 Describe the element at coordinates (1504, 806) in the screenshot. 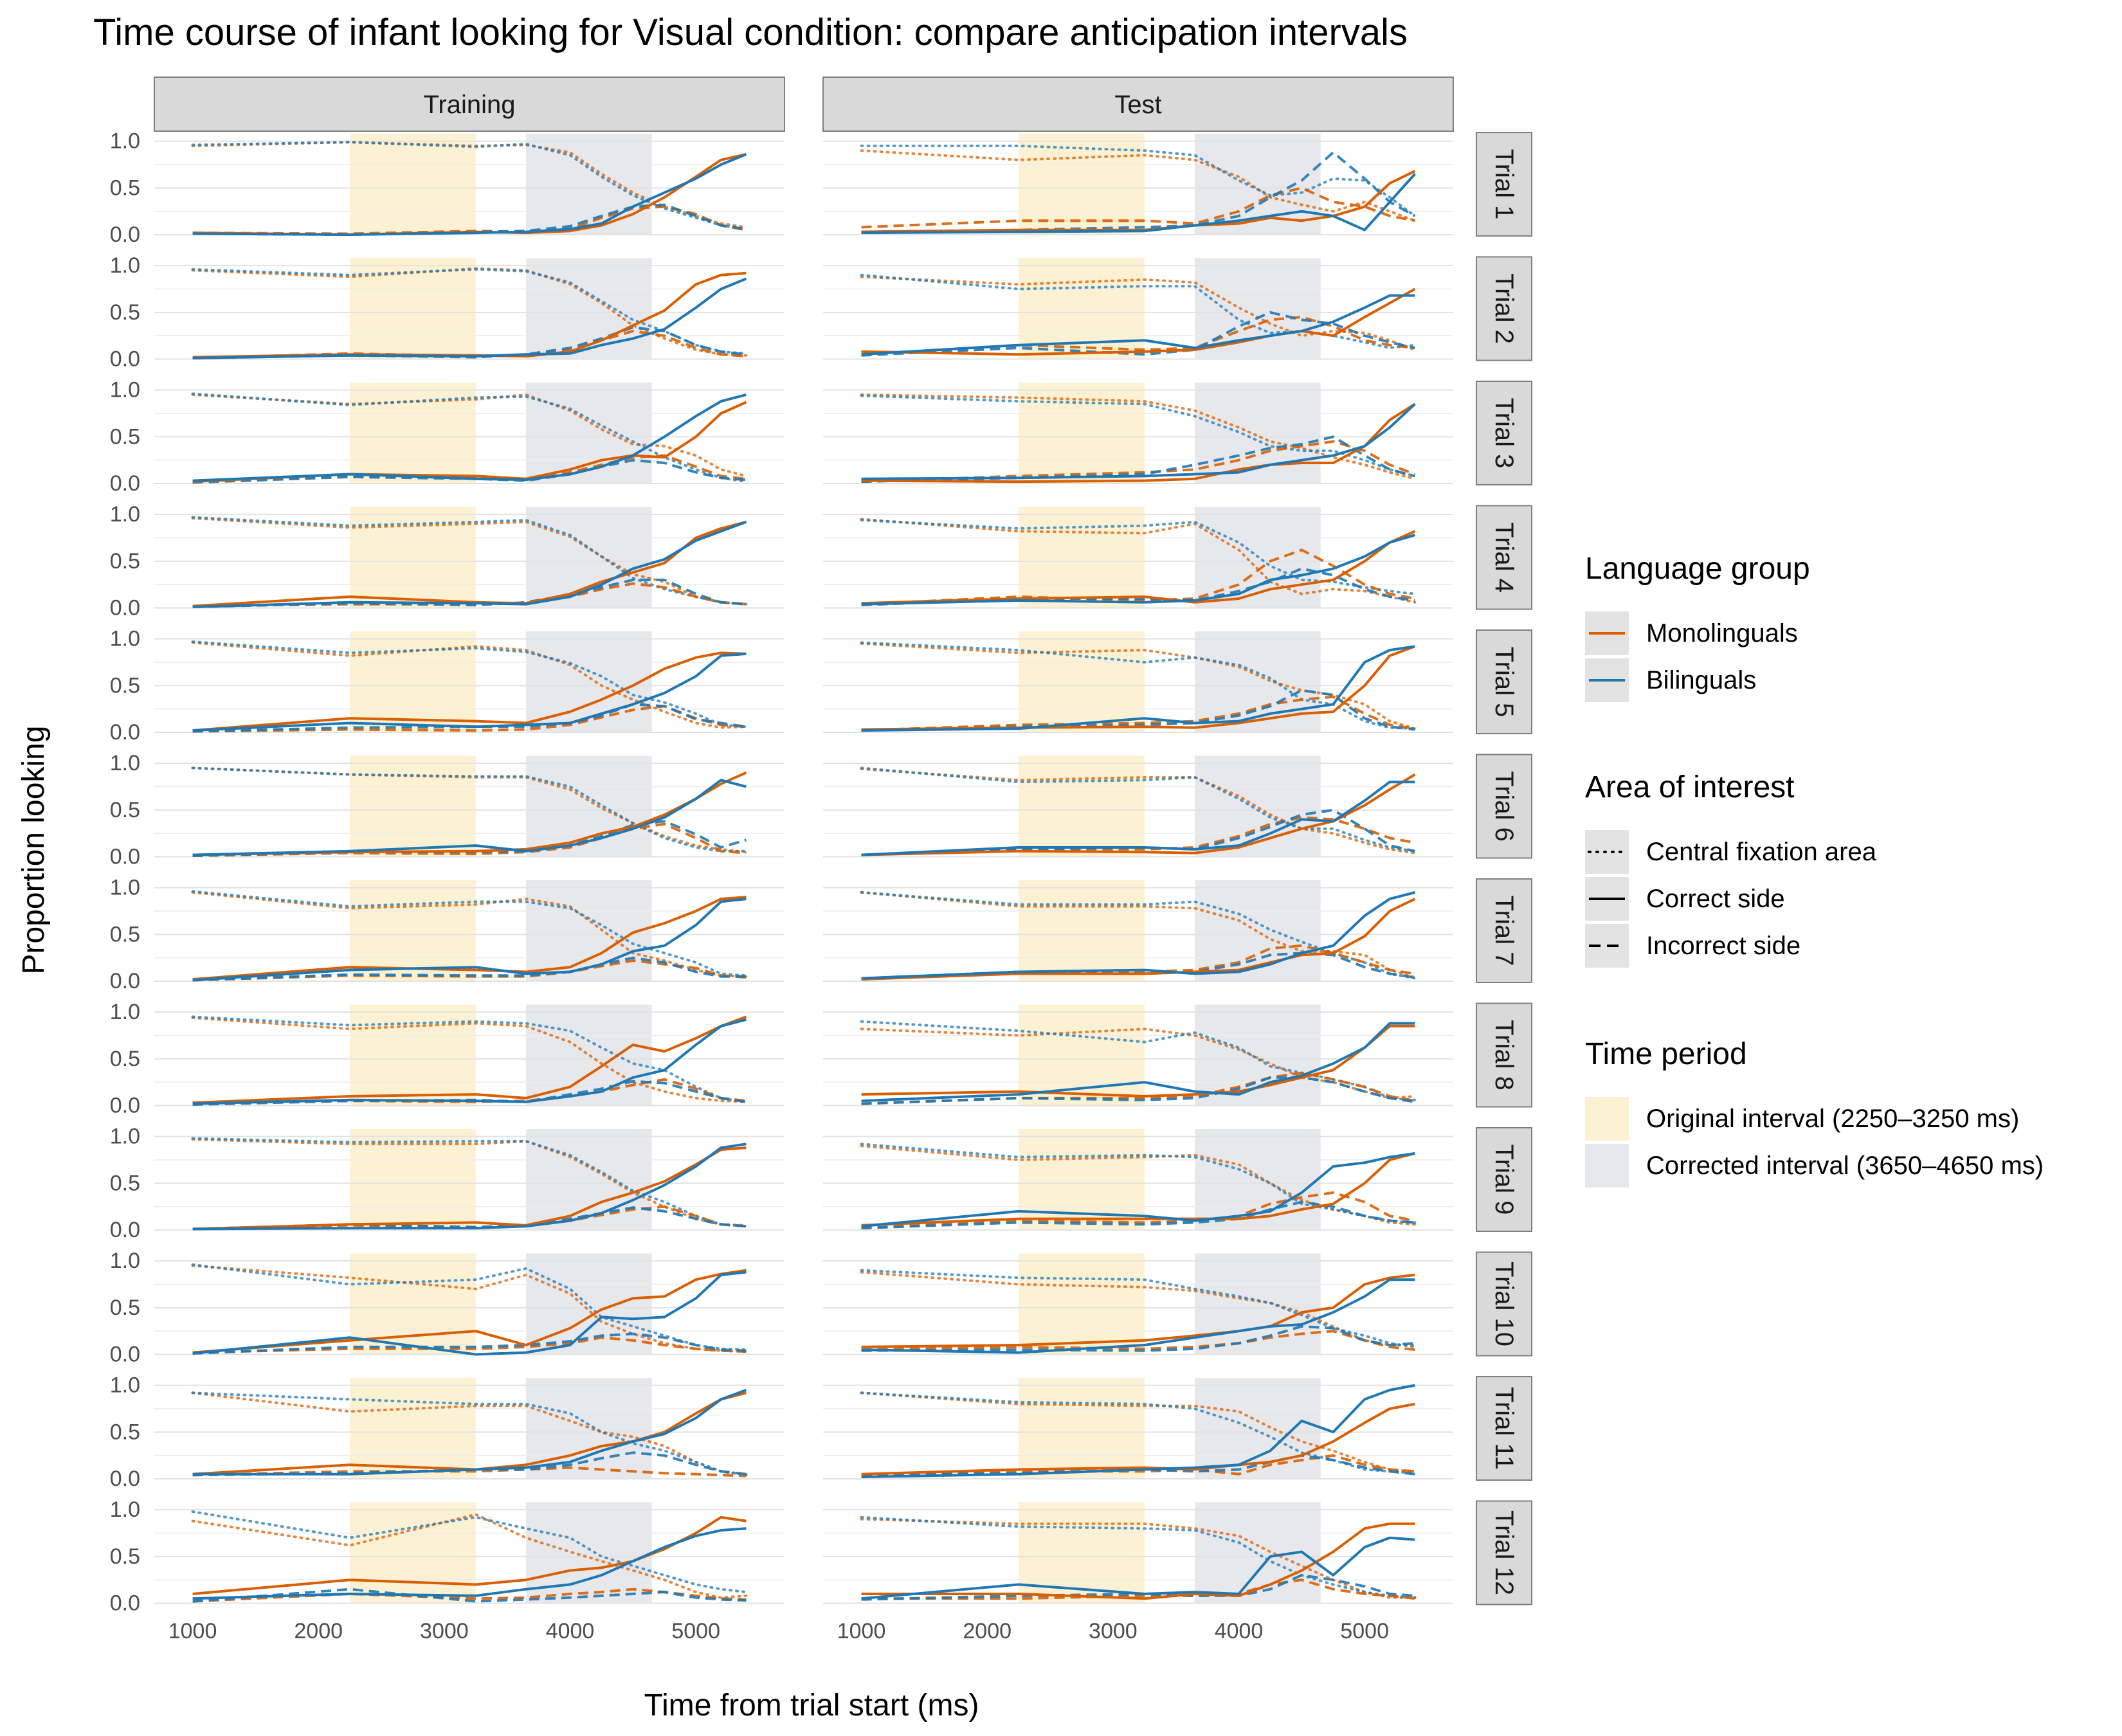

I see `row-strip-label: Trial 6` at that location.